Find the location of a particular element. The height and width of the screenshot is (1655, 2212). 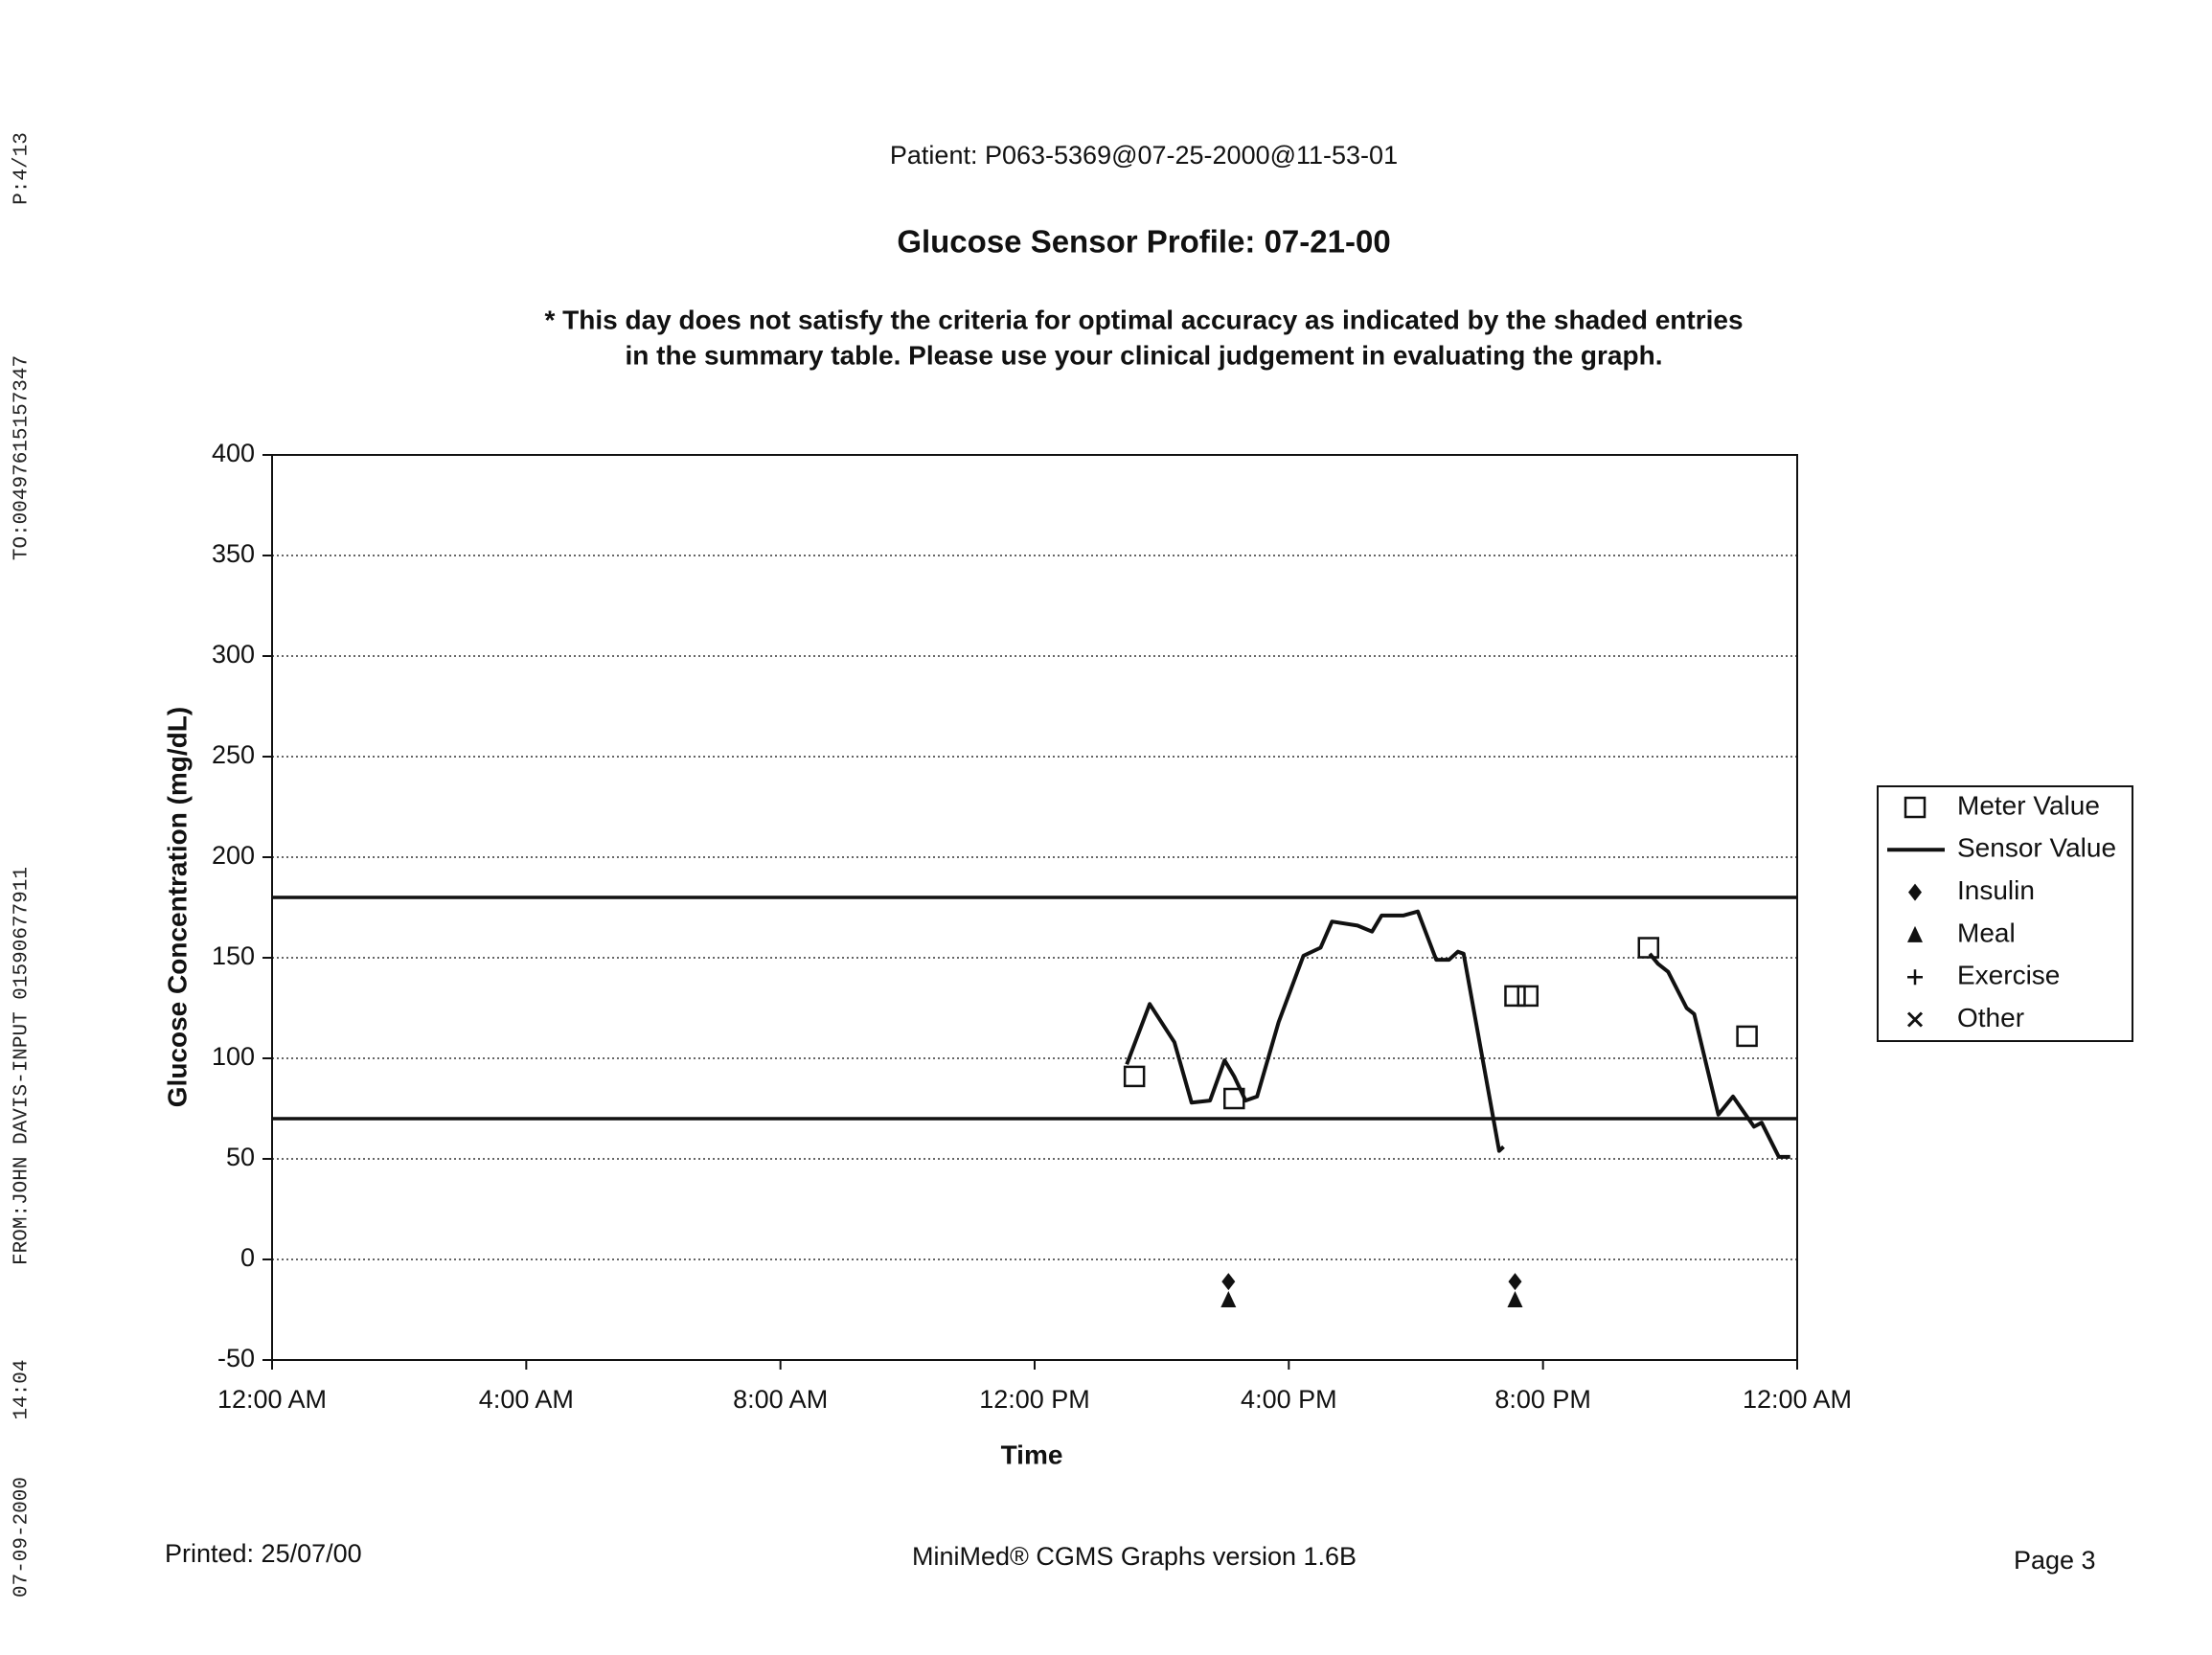

y-tick-label: 400 is located at coordinates (233, 453).